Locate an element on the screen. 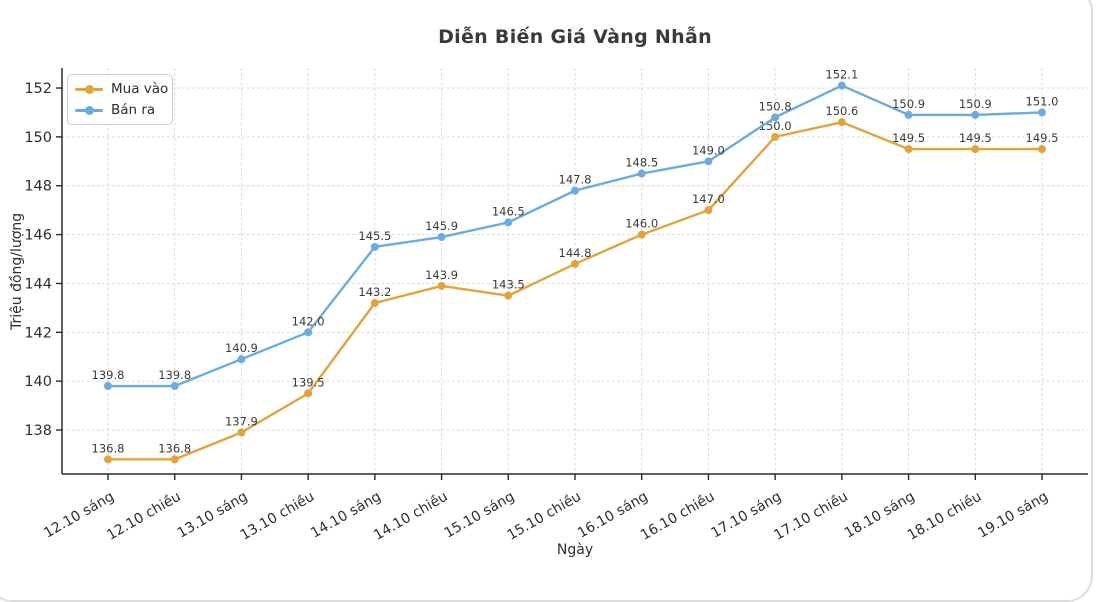 The image size is (1102, 602). point-label: 143.2 is located at coordinates (374, 292).